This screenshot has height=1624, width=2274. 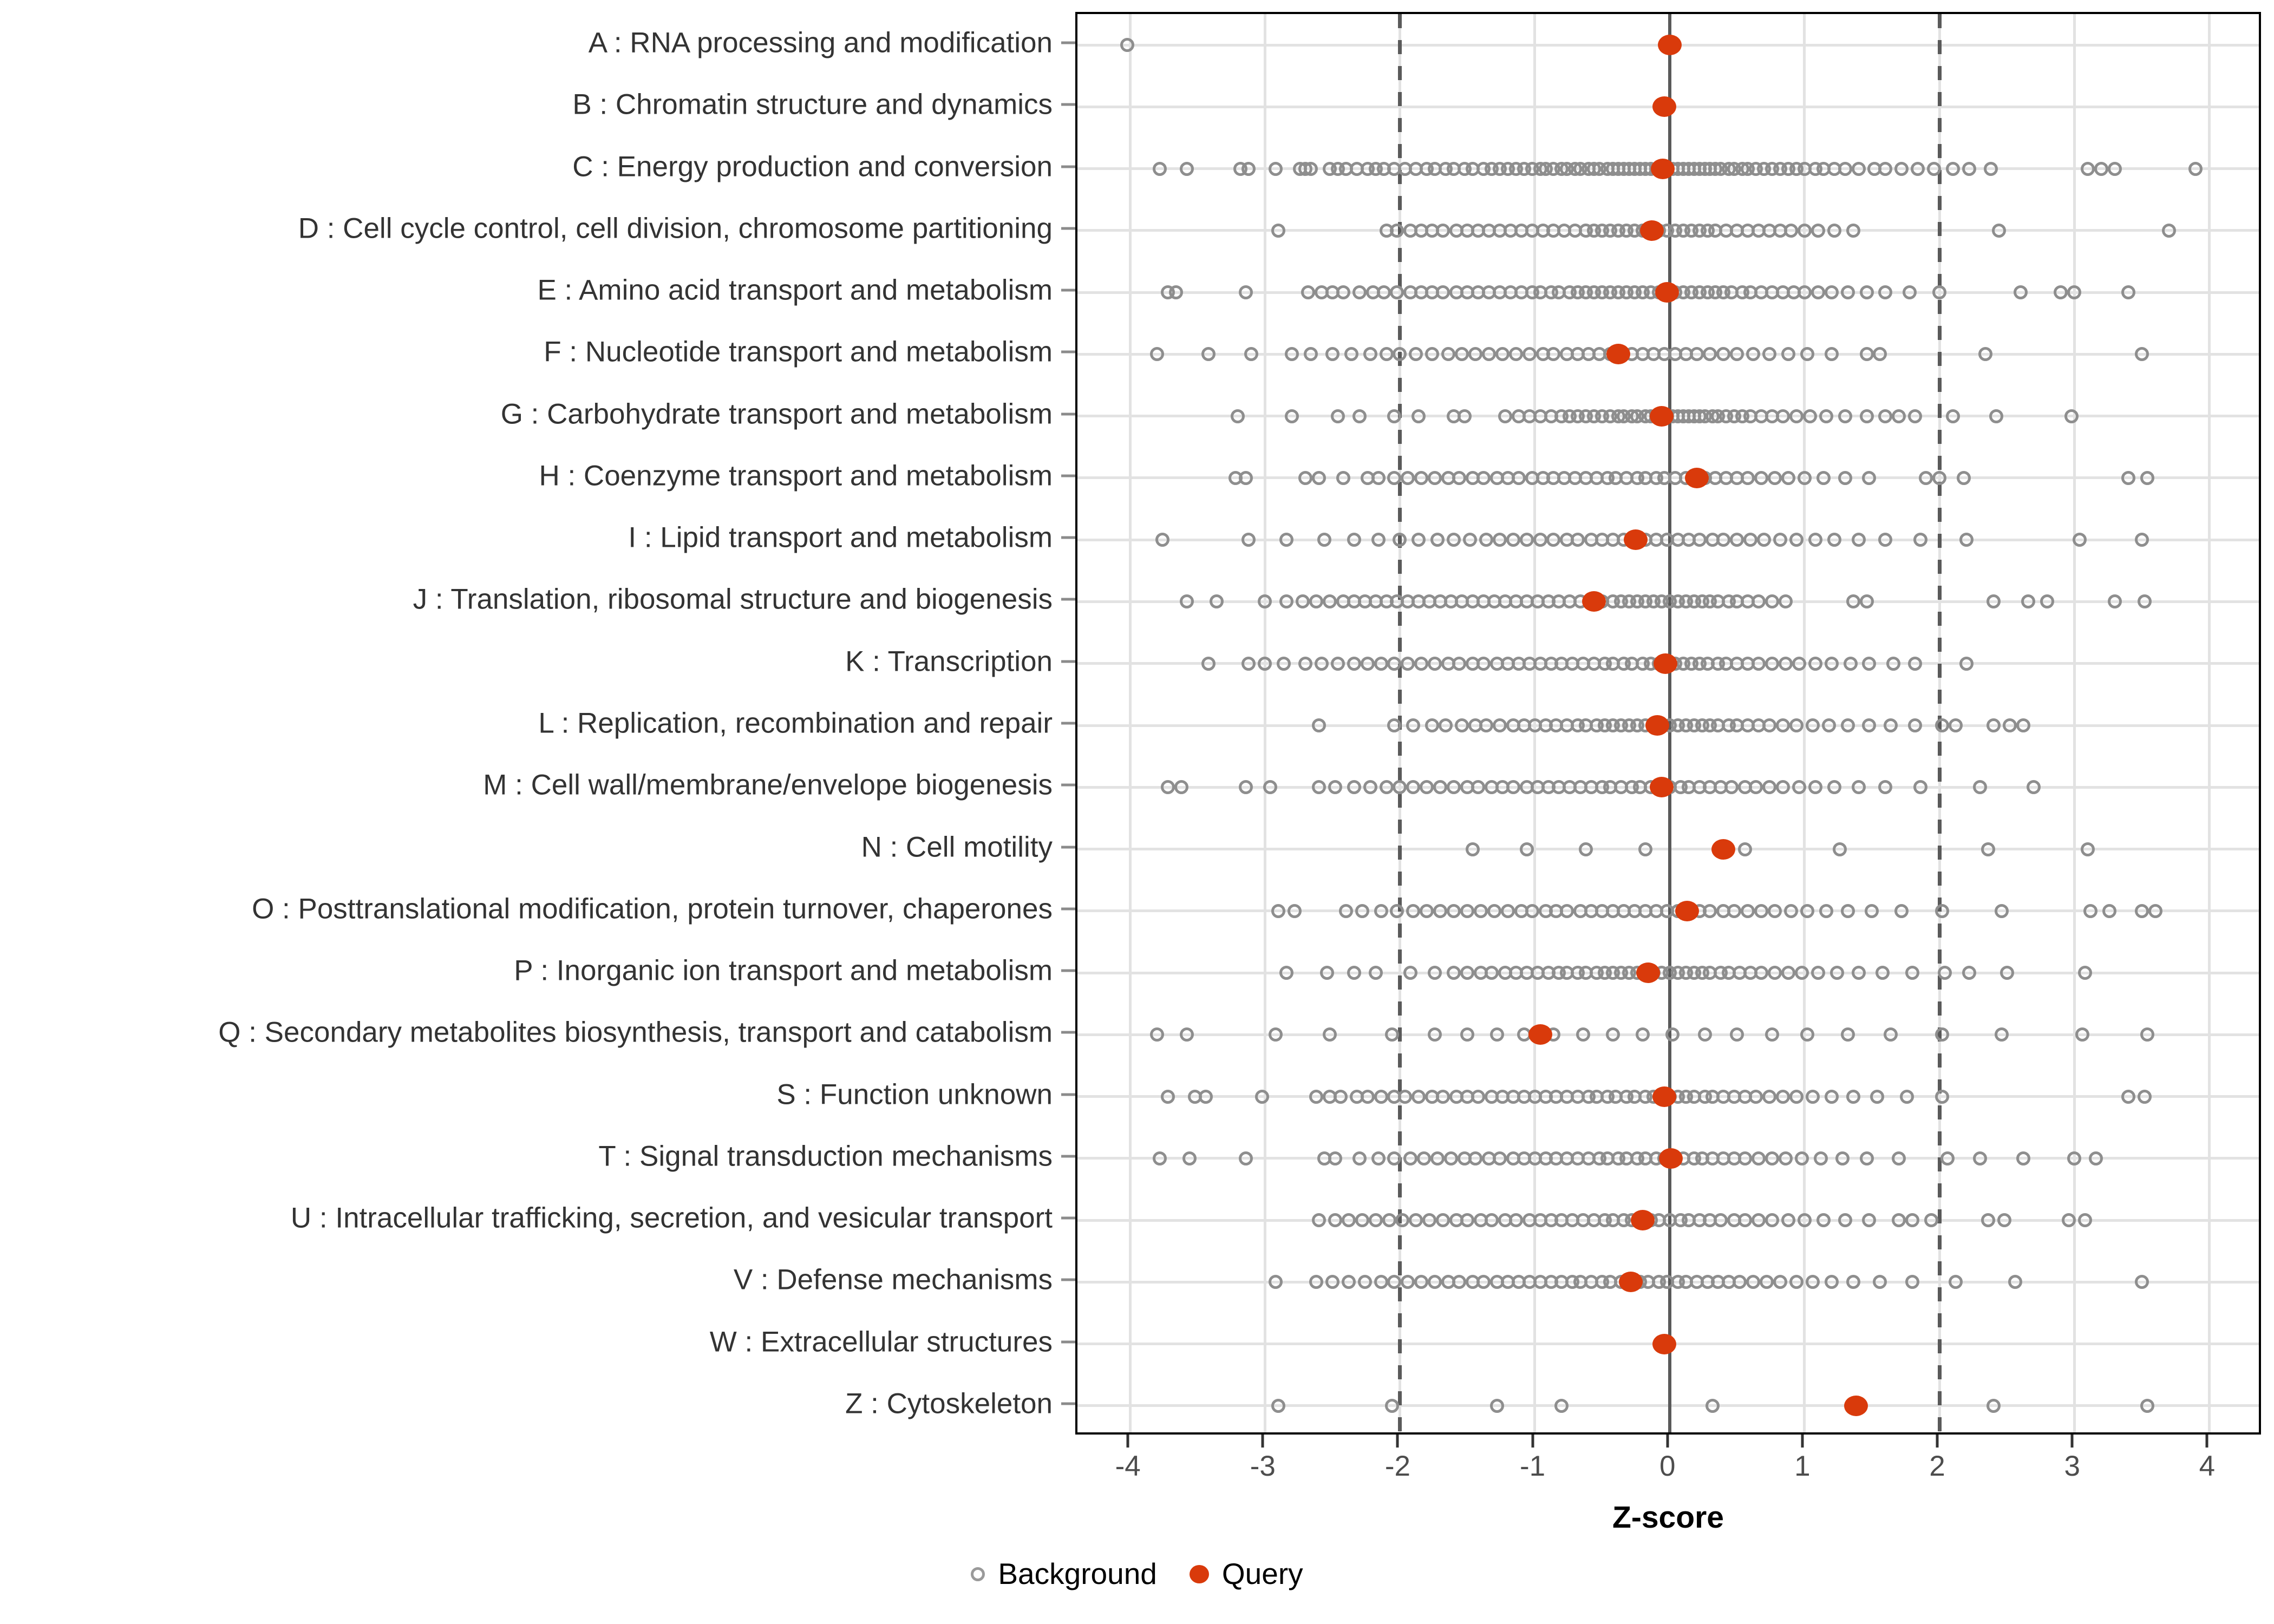 What do you see at coordinates (1803, 1466) in the screenshot?
I see `x-axis-tick-label: 1` at bounding box center [1803, 1466].